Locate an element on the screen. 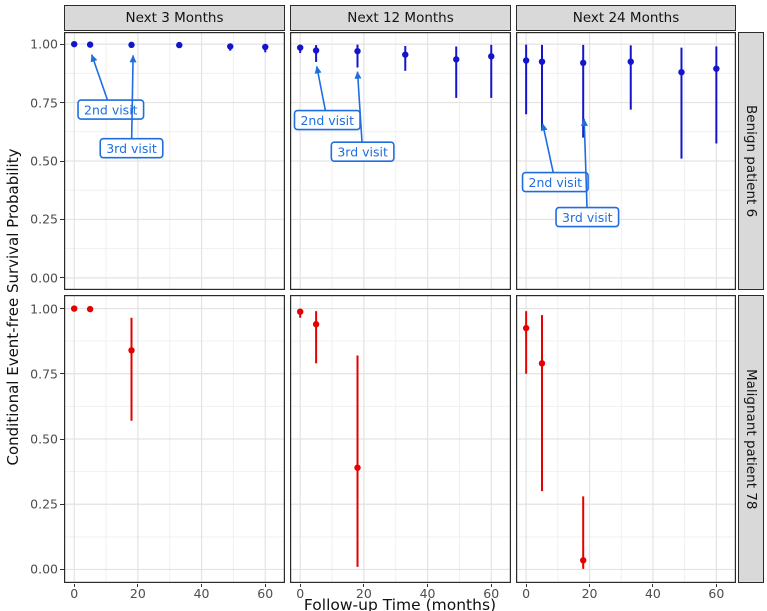 The width and height of the screenshot is (767, 611). facet-column-header-next-24-months: Next 24 Months is located at coordinates (626, 18).